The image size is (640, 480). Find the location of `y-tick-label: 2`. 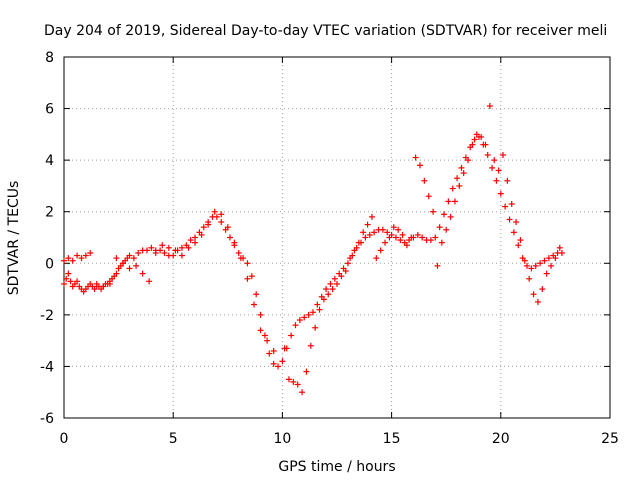

y-tick-label: 2 is located at coordinates (49, 213).